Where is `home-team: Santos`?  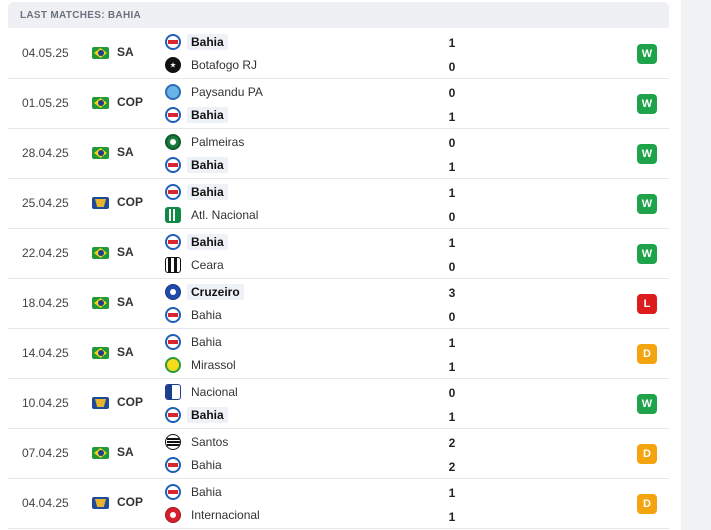
home-team: Santos is located at coordinates (196, 442).